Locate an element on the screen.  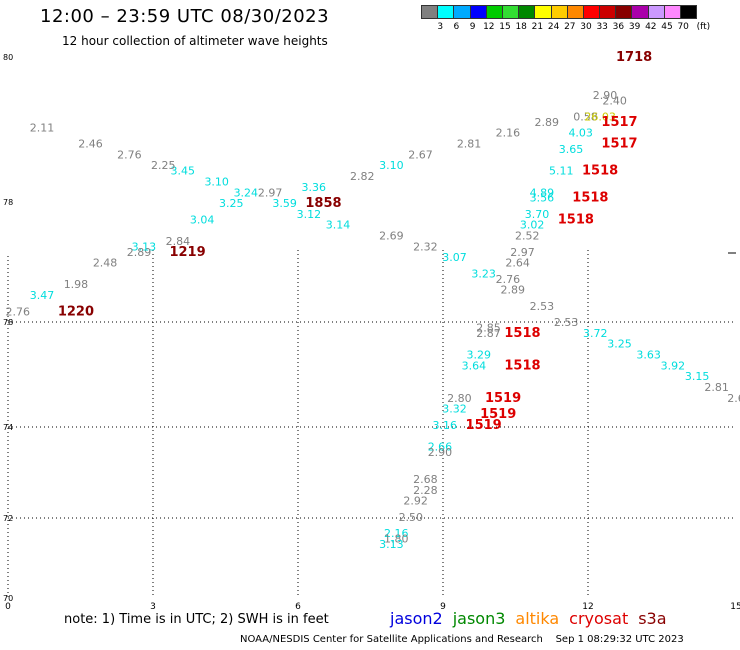
x-tick-label: 15 is located at coordinates (735, 607).